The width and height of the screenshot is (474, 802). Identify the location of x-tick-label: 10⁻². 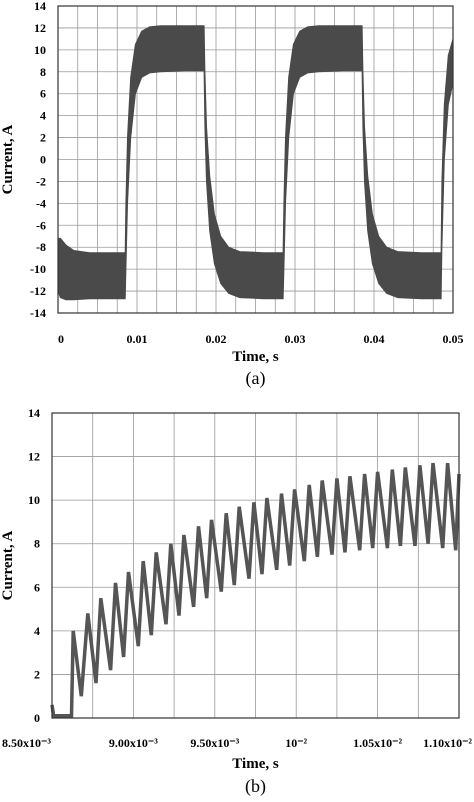
(296, 743).